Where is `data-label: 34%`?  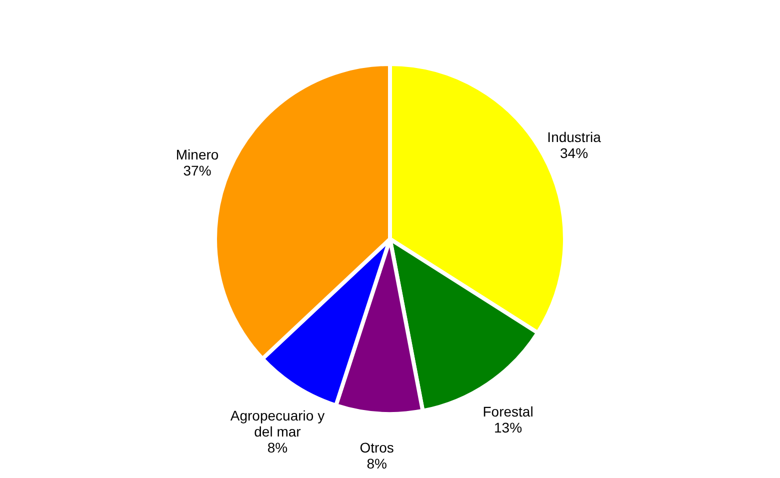
data-label: 34% is located at coordinates (574, 152).